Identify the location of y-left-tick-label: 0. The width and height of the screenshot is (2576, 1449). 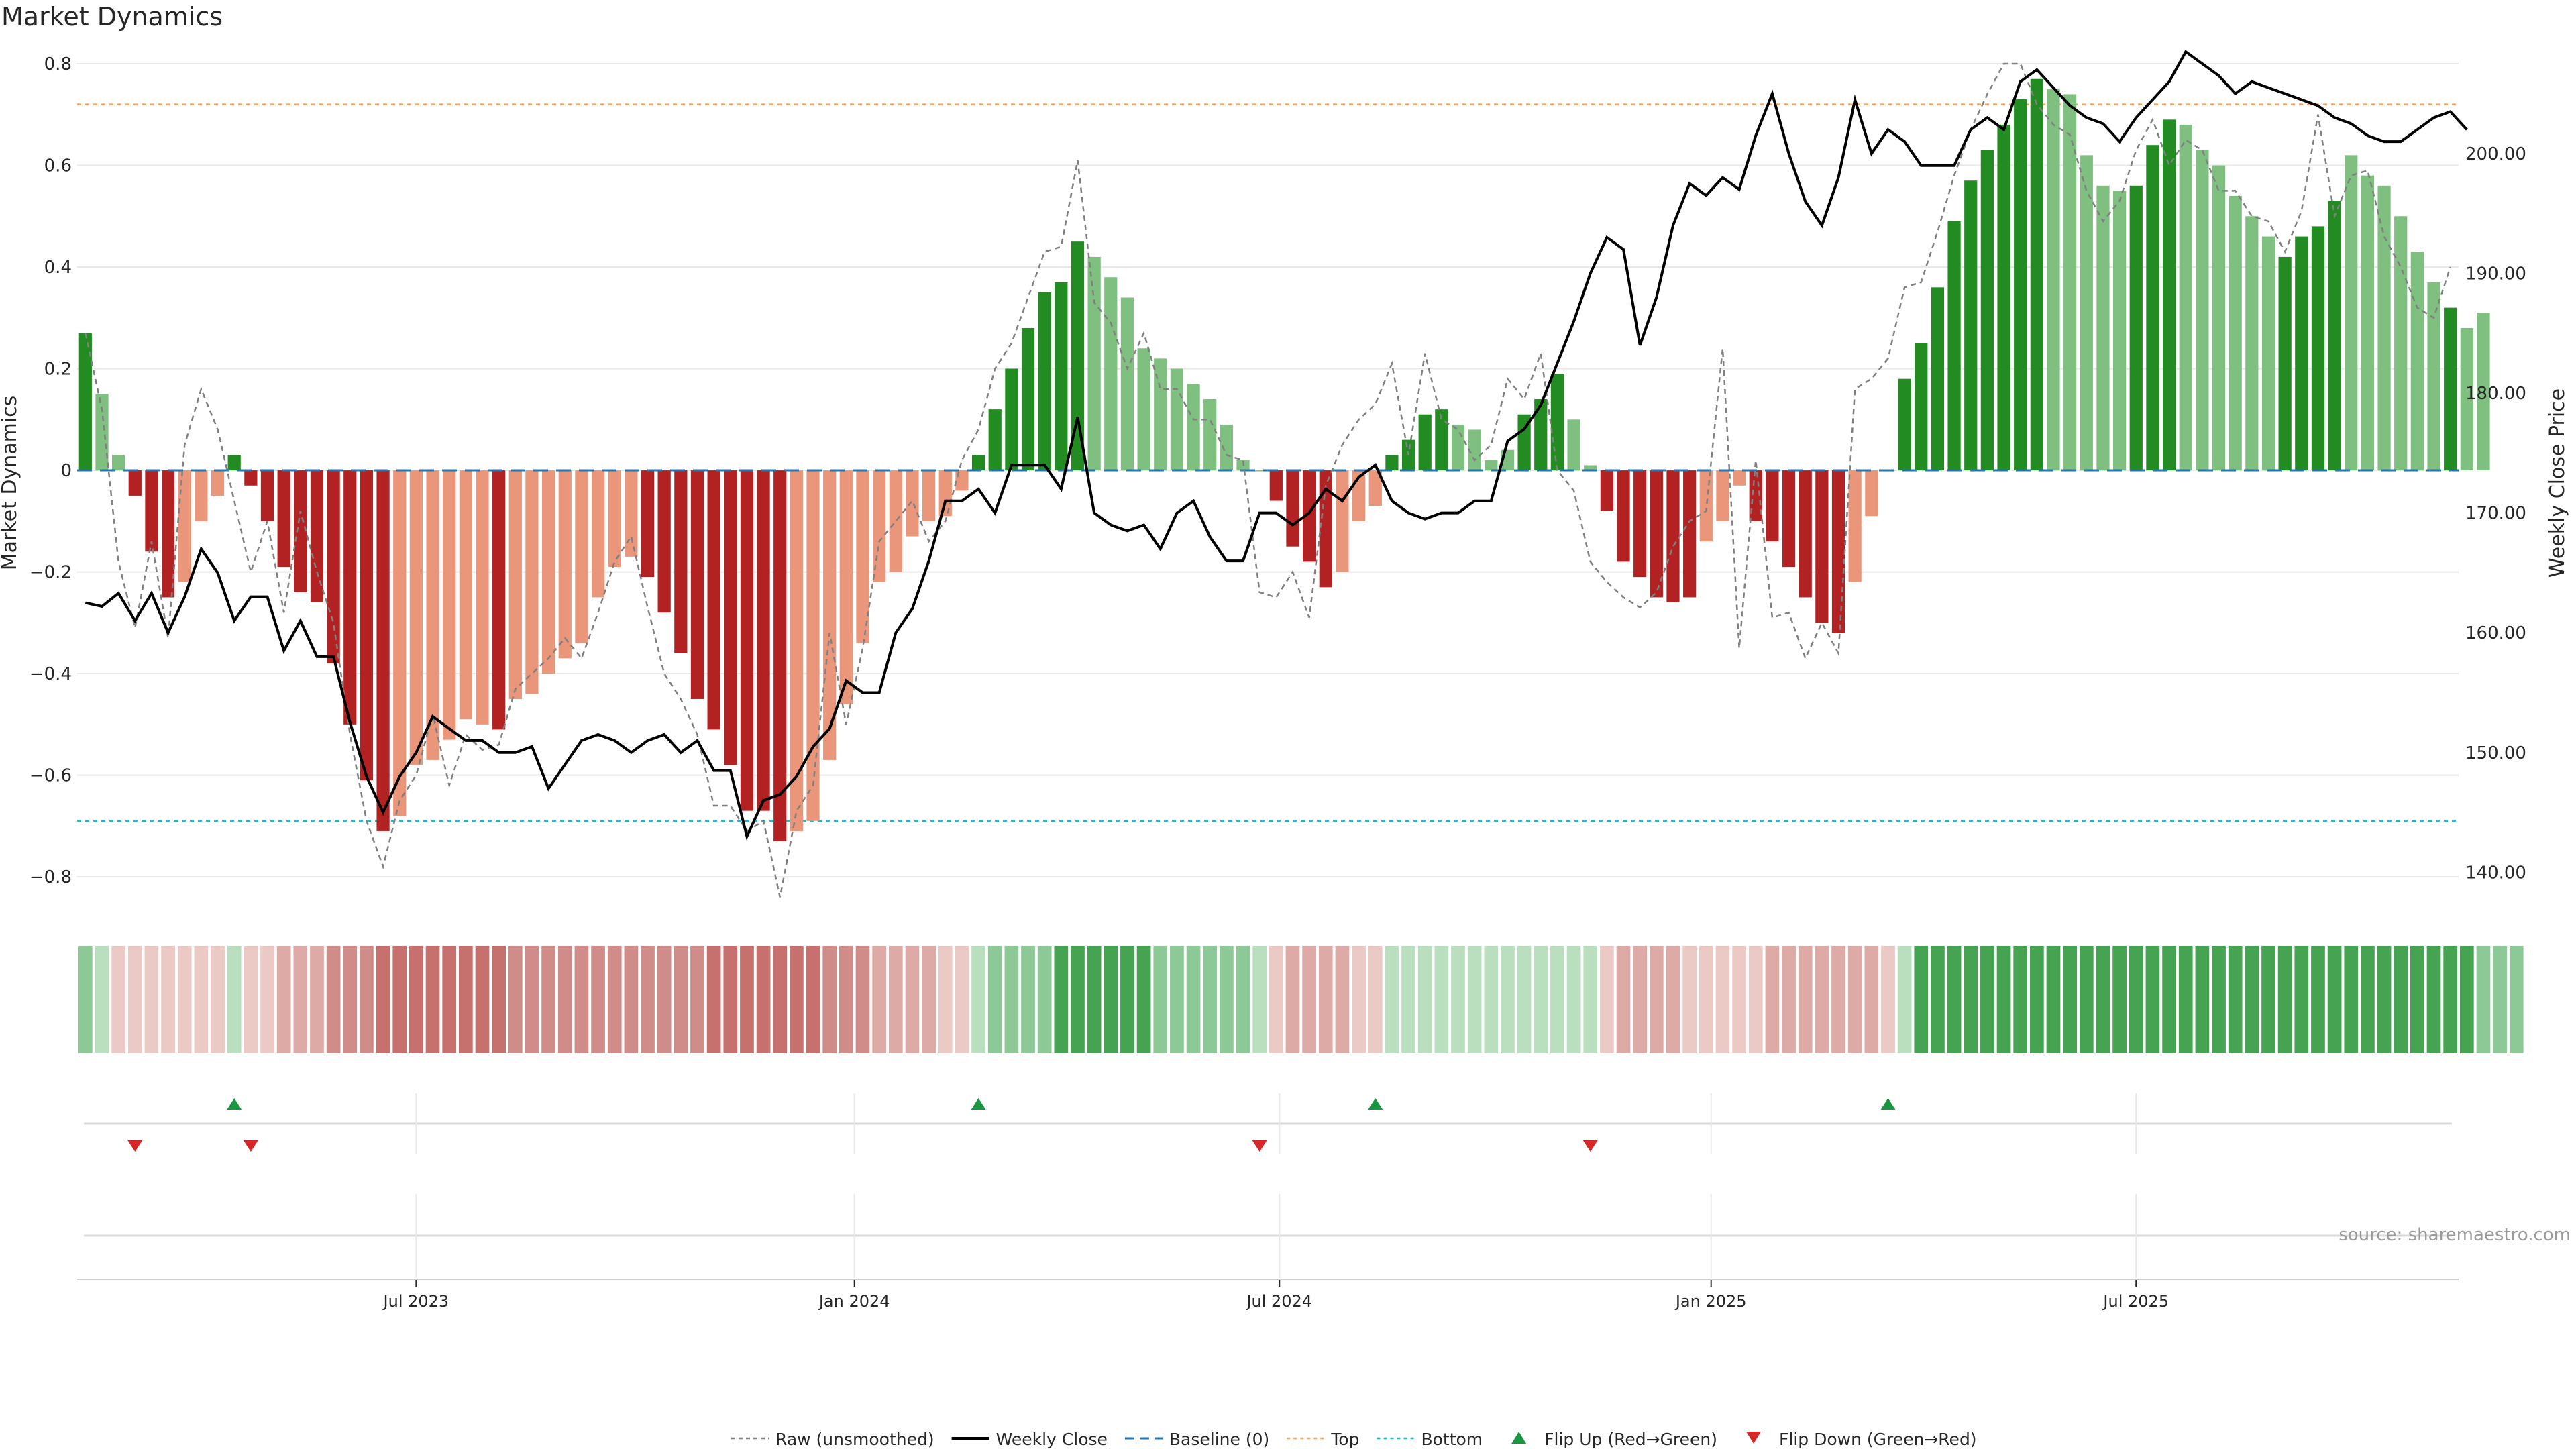
(66, 471).